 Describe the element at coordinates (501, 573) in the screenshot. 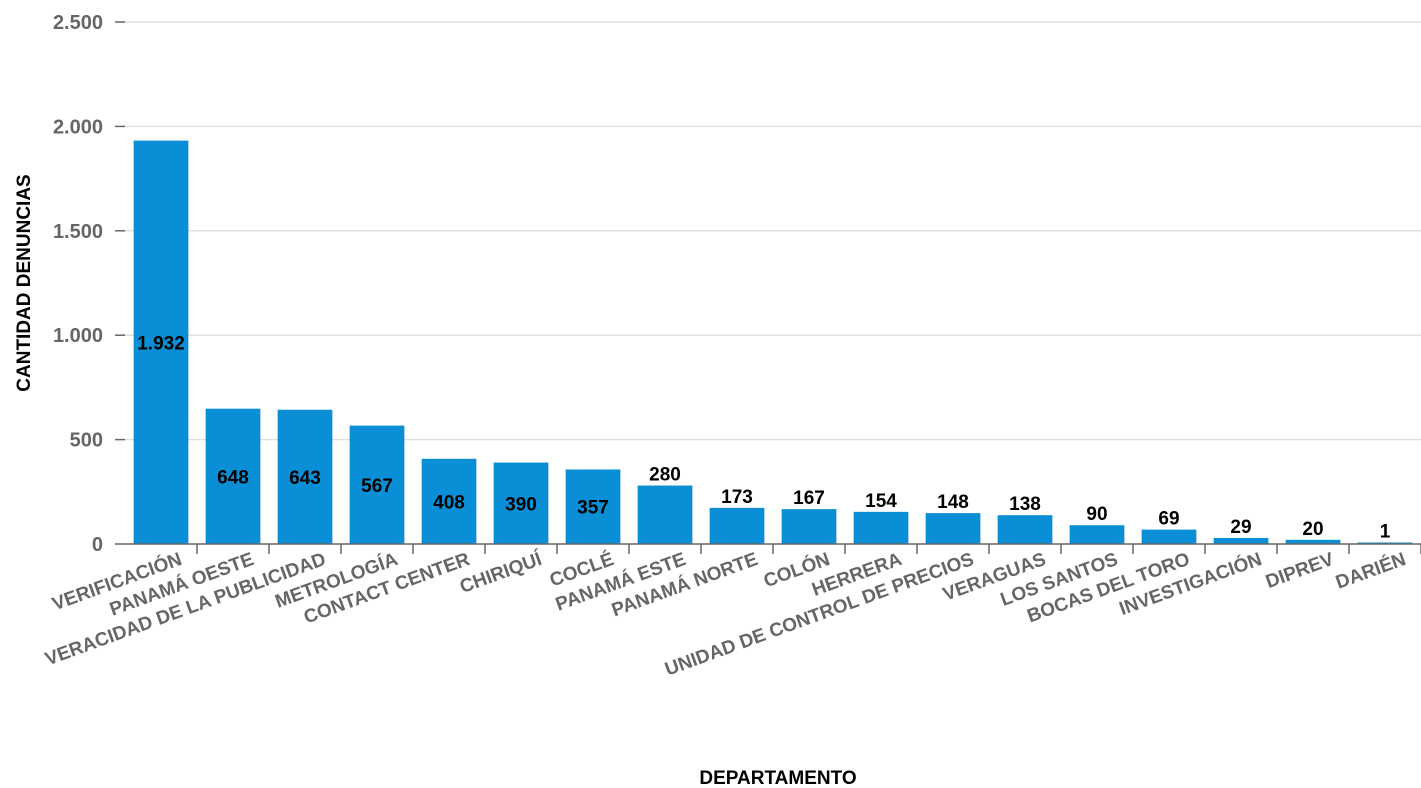

I see `x-tick-label: CHIRIQUÍ` at that location.